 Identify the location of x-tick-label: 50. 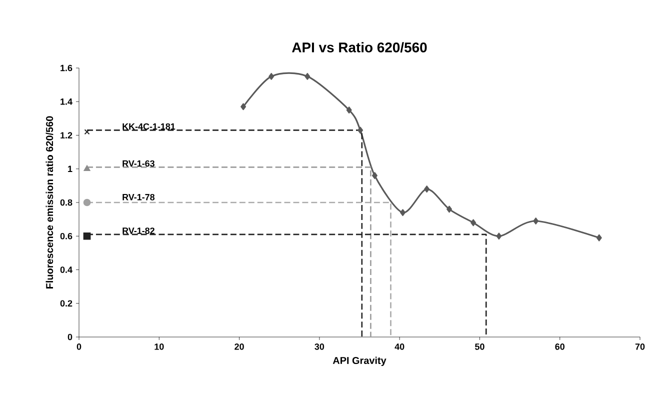
(479, 347).